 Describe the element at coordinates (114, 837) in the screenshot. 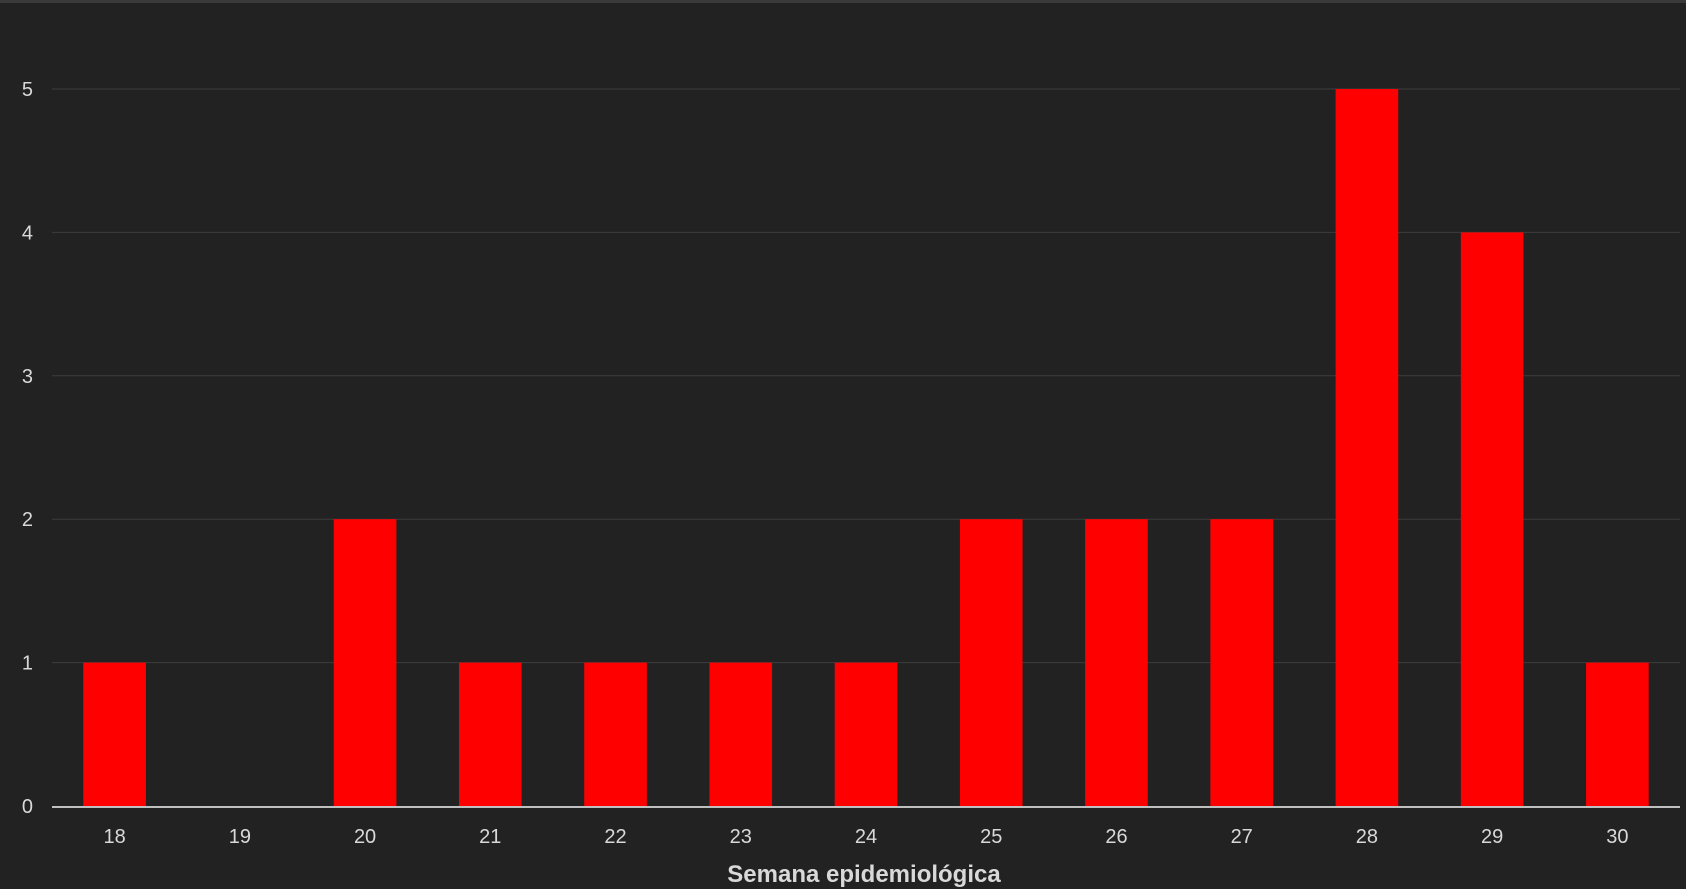

I see `x-tick-label: 18` at that location.